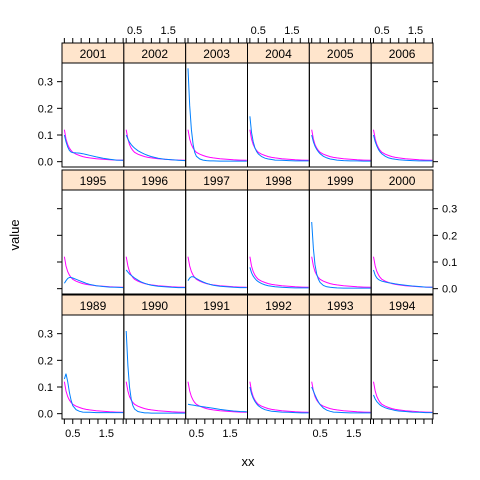 The height and width of the screenshot is (480, 480). What do you see at coordinates (217, 115) in the screenshot?
I see `series1-line-2003` at bounding box center [217, 115].